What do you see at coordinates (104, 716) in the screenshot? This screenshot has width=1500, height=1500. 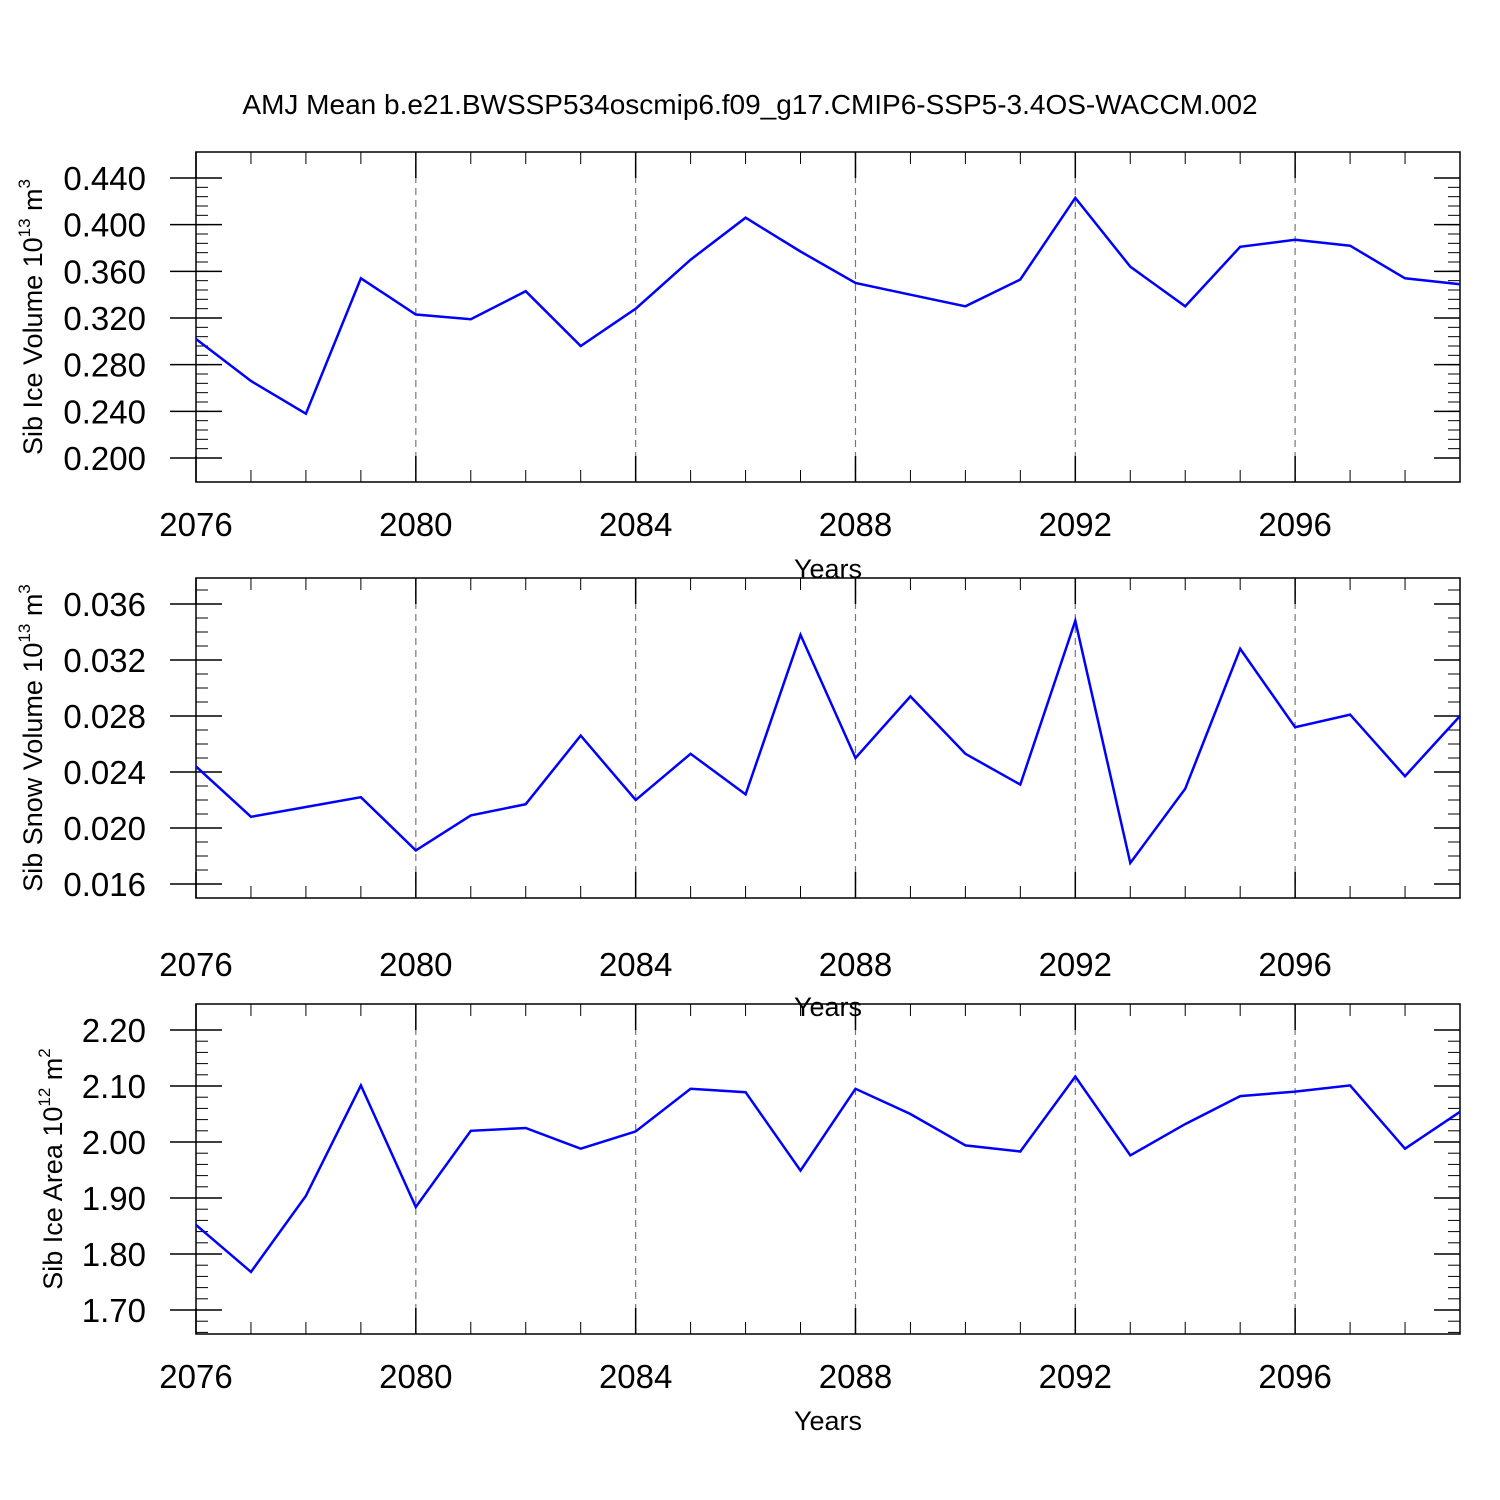 I see `y-tick-label: 0.028` at bounding box center [104, 716].